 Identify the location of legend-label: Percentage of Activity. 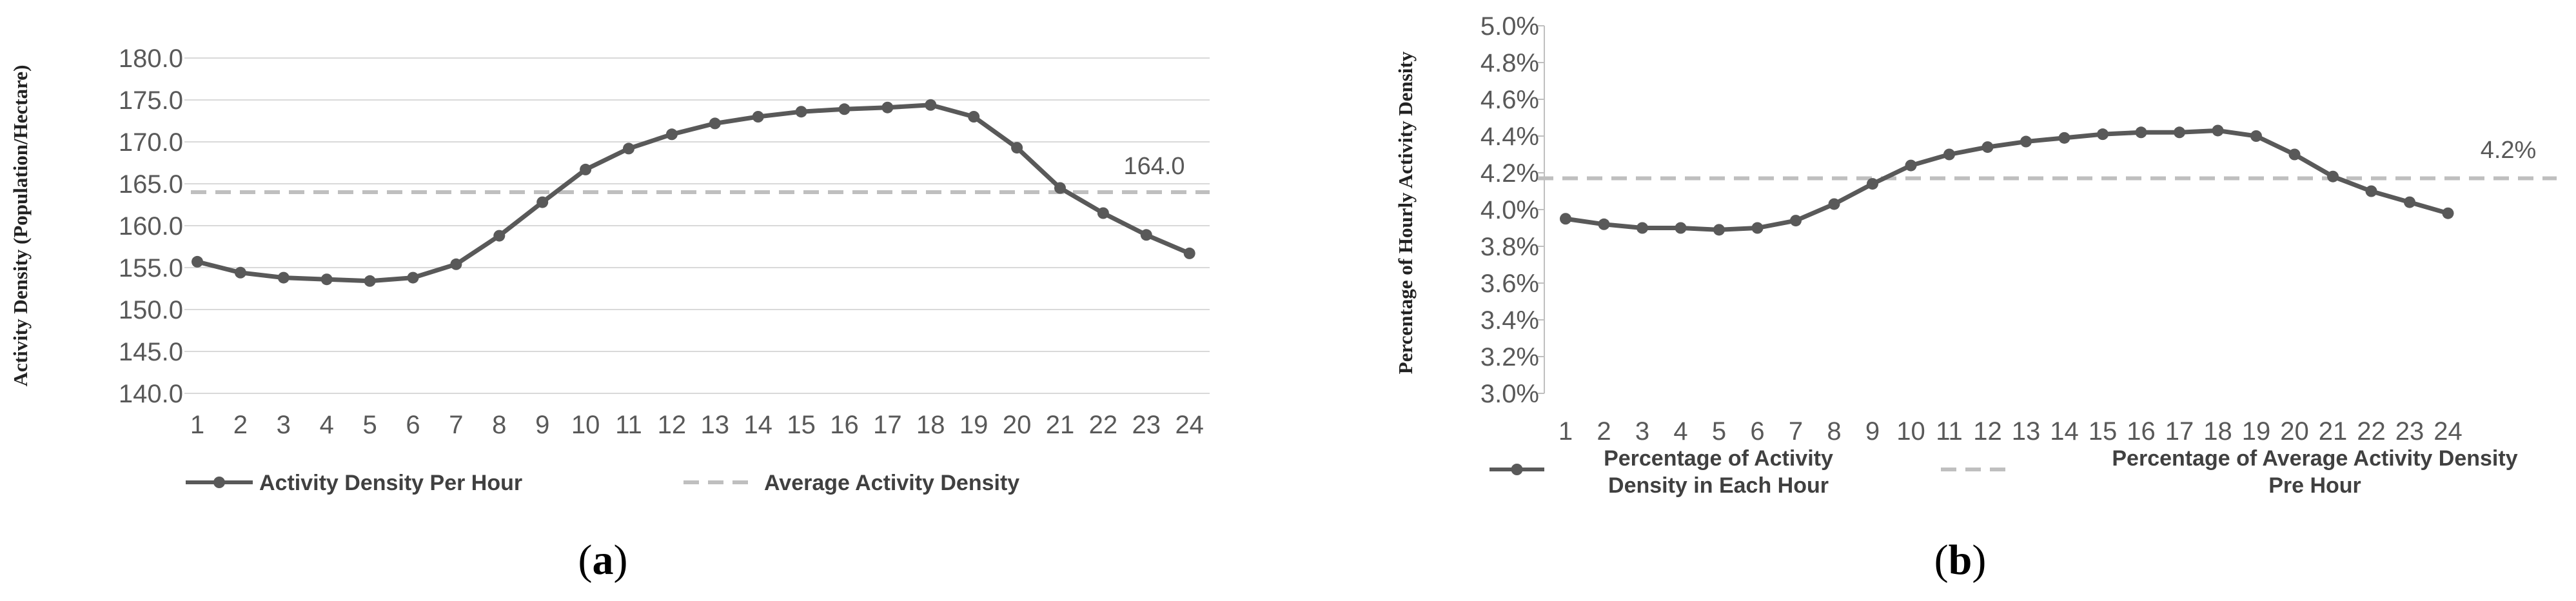
(1718, 458).